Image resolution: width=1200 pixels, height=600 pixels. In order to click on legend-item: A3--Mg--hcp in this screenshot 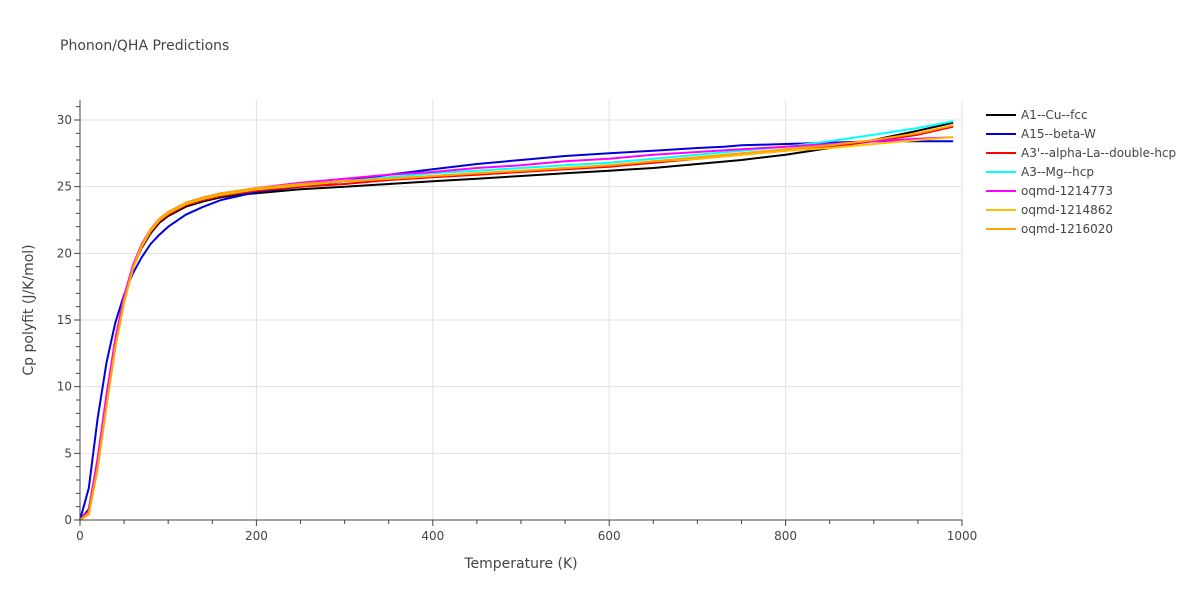, I will do `click(1040, 172)`.